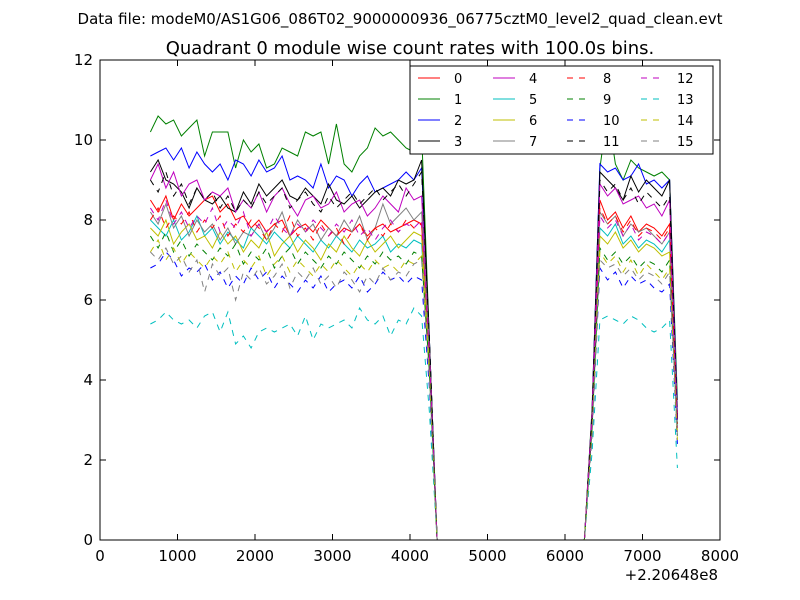 The width and height of the screenshot is (800, 600). What do you see at coordinates (565, 556) in the screenshot?
I see `x-tick-label: 6000` at bounding box center [565, 556].